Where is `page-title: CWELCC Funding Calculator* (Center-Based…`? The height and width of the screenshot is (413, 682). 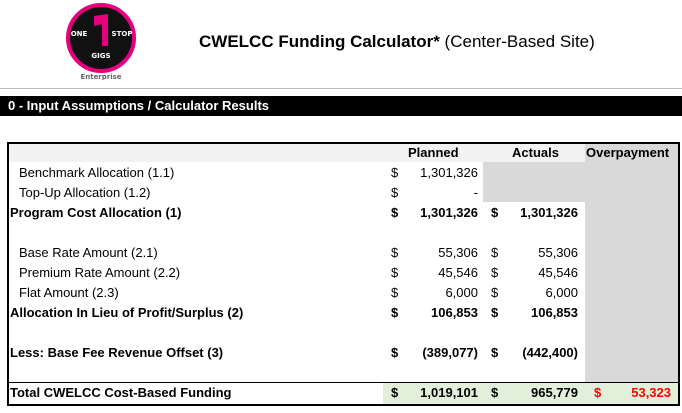 page-title: CWELCC Funding Calculator* (Center-Based… is located at coordinates (397, 41).